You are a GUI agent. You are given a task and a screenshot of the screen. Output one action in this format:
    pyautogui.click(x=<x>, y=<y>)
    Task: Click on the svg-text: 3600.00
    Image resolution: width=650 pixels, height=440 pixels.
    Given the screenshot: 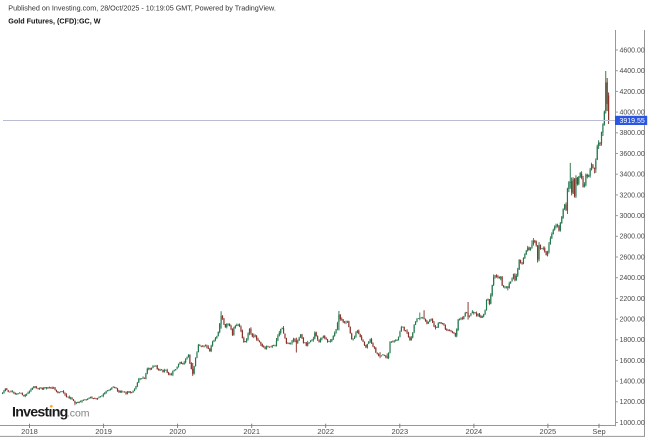 What is the action you would take?
    pyautogui.click(x=632, y=154)
    